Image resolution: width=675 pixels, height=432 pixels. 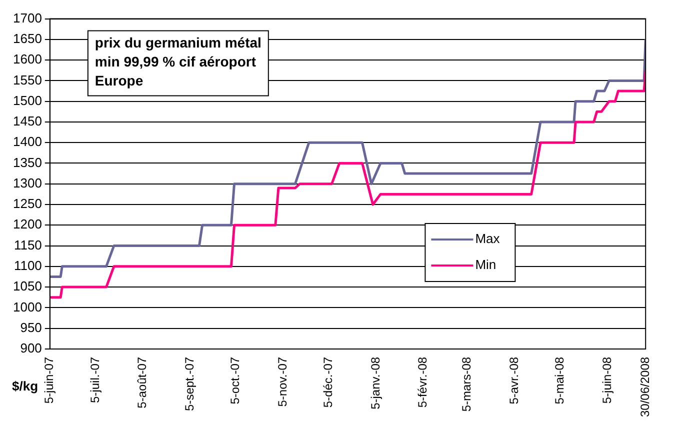 What do you see at coordinates (27, 59) in the screenshot?
I see `y-tick-label: 1600` at bounding box center [27, 59].